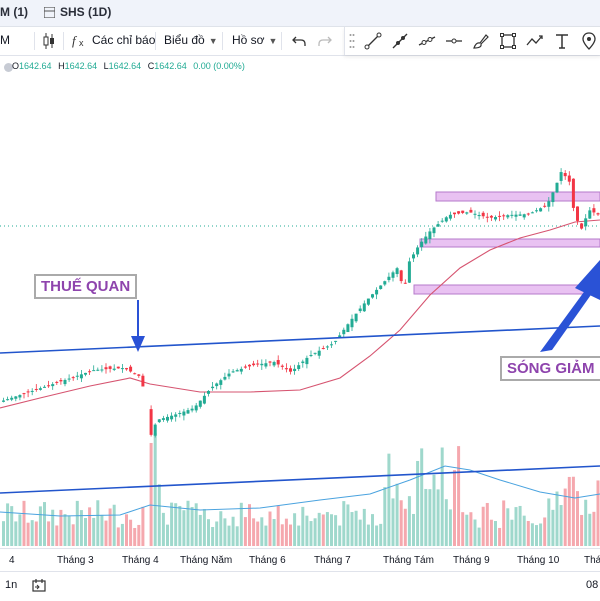  What do you see at coordinates (454, 41) in the screenshot?
I see `horizontal-line-icon` at bounding box center [454, 41].